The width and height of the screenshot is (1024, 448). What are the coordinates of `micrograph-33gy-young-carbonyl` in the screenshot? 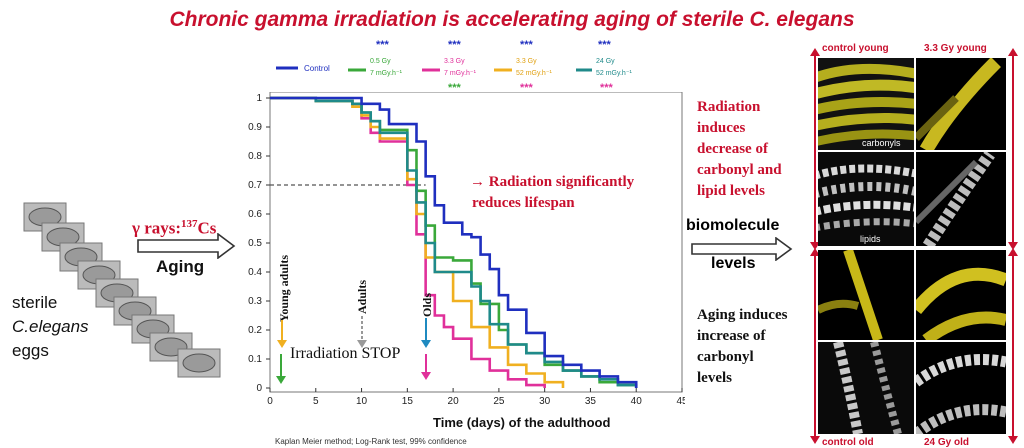 It's located at (961, 104).